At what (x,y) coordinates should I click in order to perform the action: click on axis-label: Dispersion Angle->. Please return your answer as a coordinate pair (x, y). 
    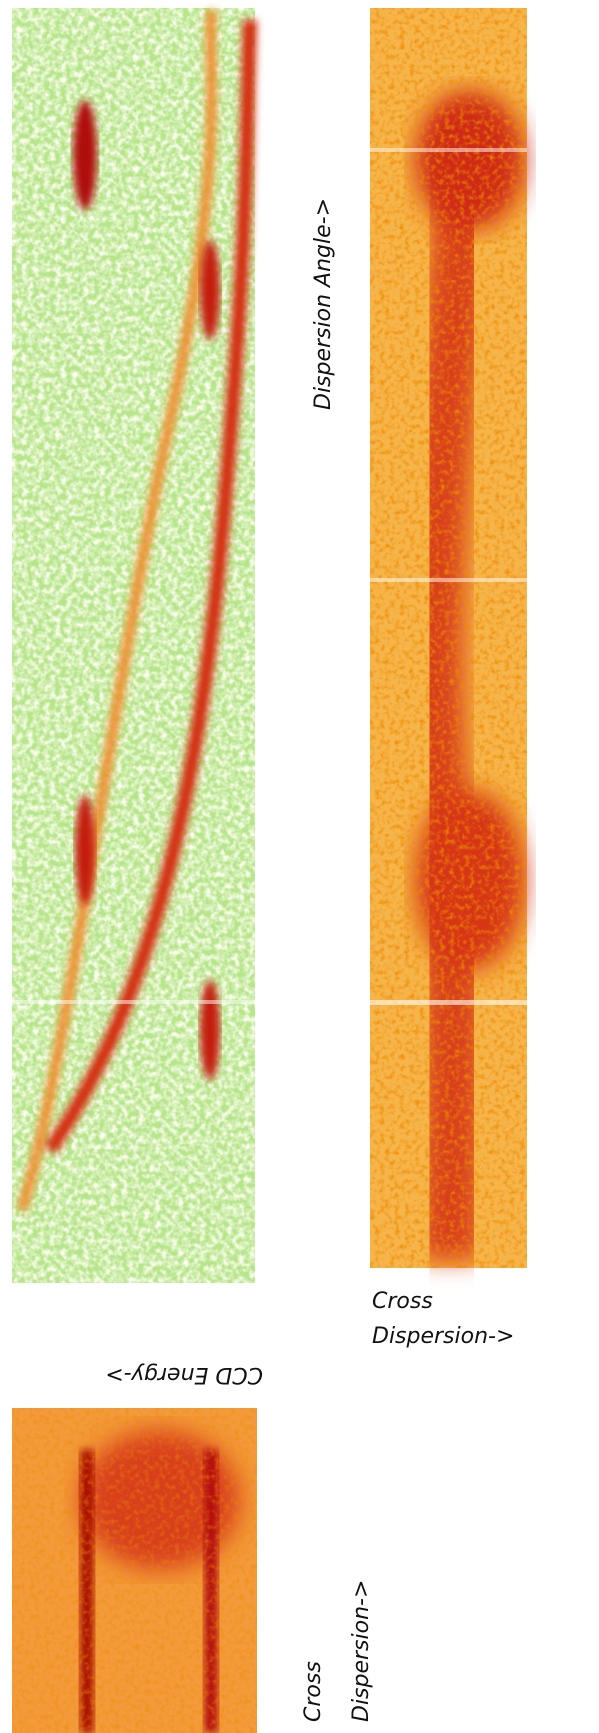
    Looking at the image, I should click on (323, 304).